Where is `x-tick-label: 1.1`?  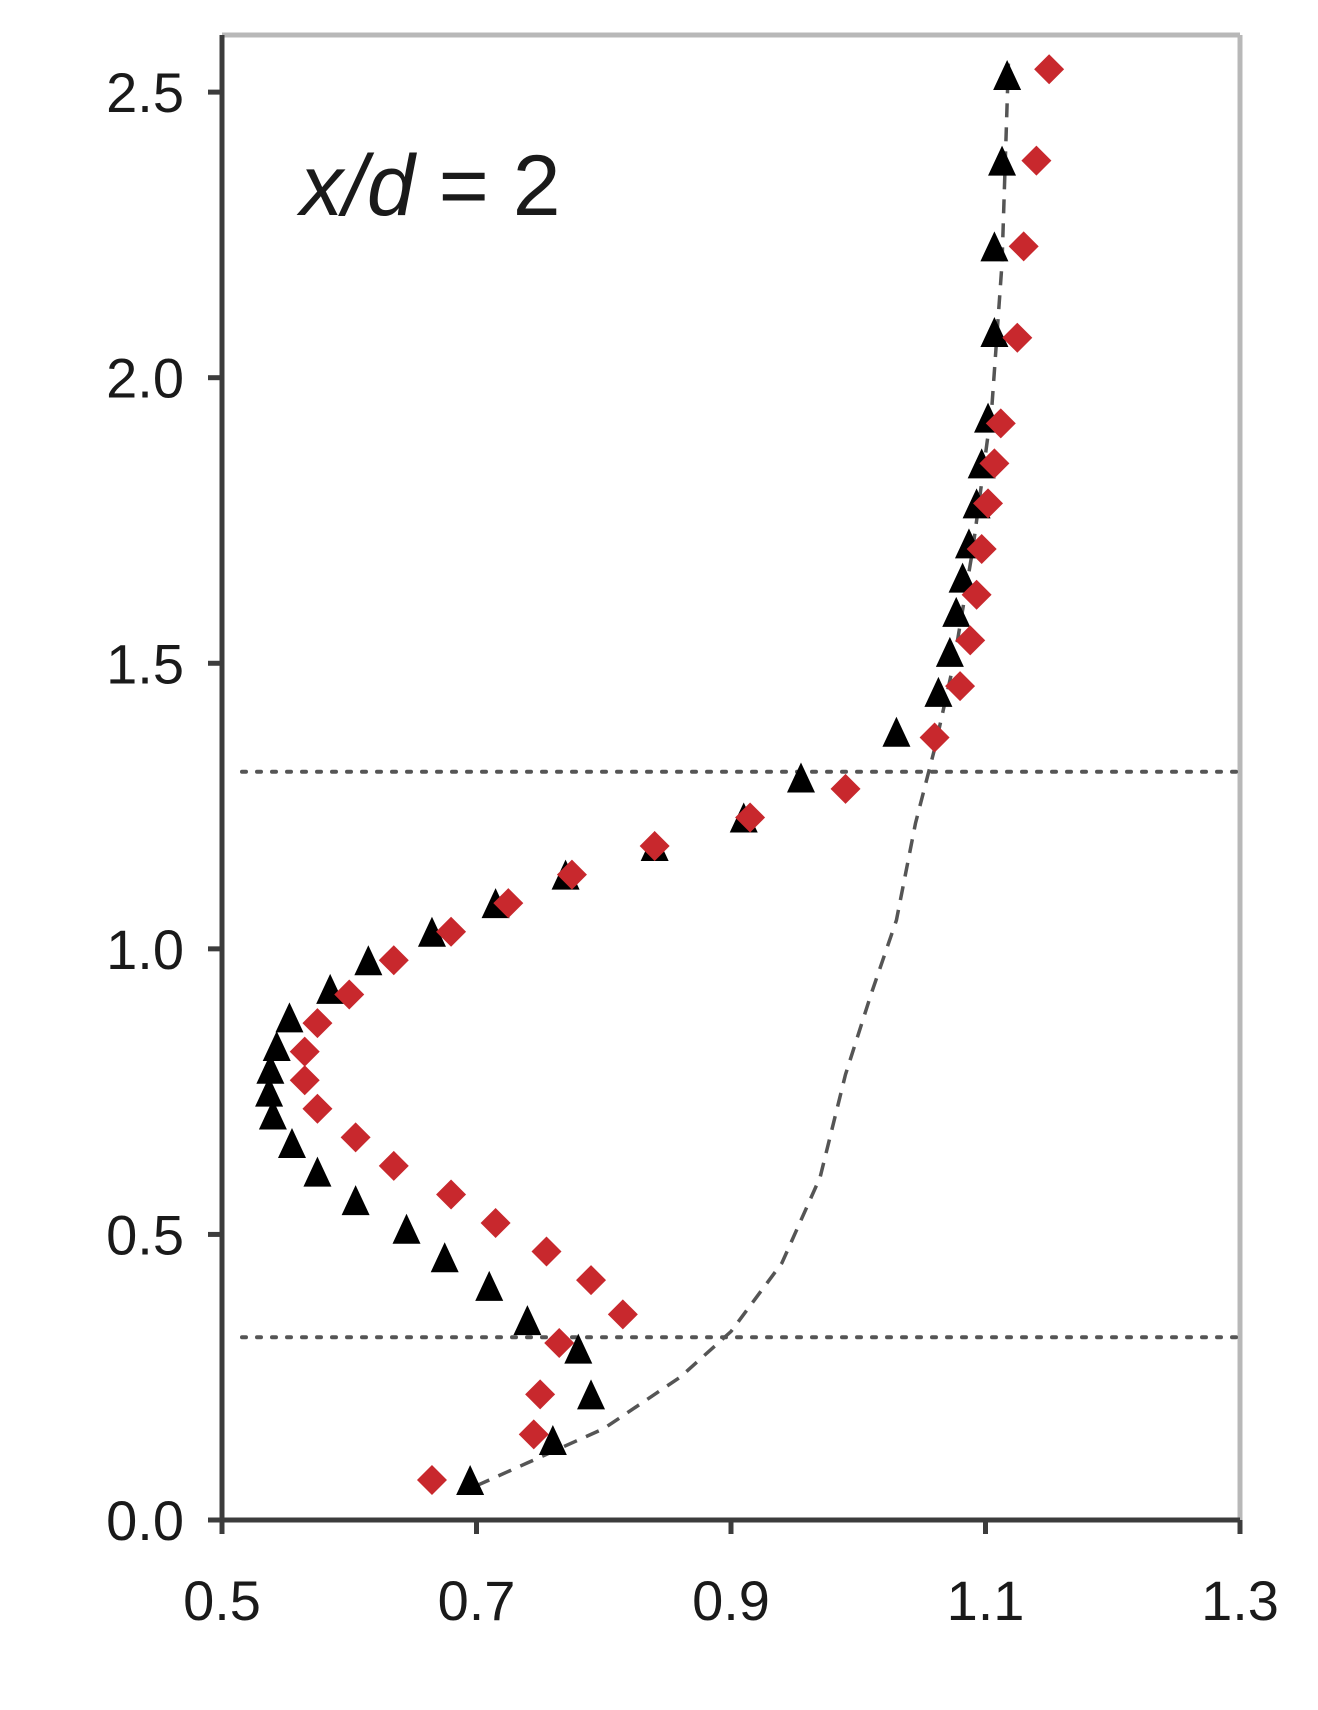 x-tick-label: 1.1 is located at coordinates (986, 1600).